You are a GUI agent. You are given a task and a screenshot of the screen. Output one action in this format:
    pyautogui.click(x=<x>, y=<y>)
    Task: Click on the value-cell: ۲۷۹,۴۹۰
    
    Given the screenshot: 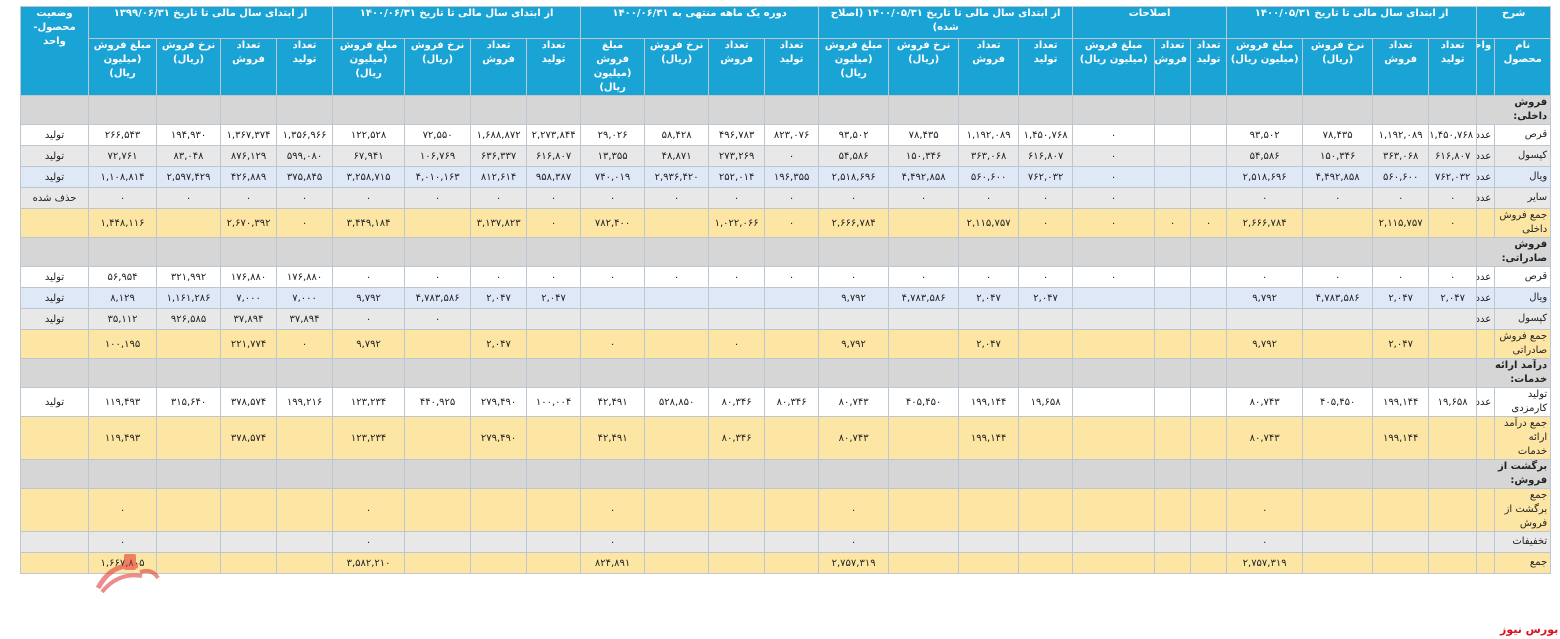 What is the action you would take?
    pyautogui.click(x=499, y=402)
    